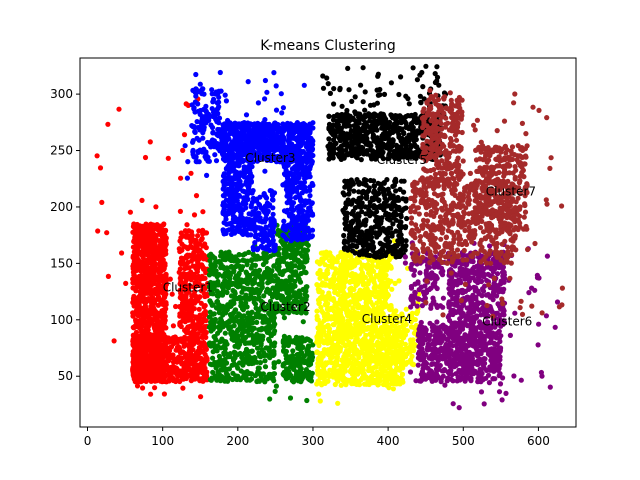  I want to click on cluster-1-points, so click(152, 248).